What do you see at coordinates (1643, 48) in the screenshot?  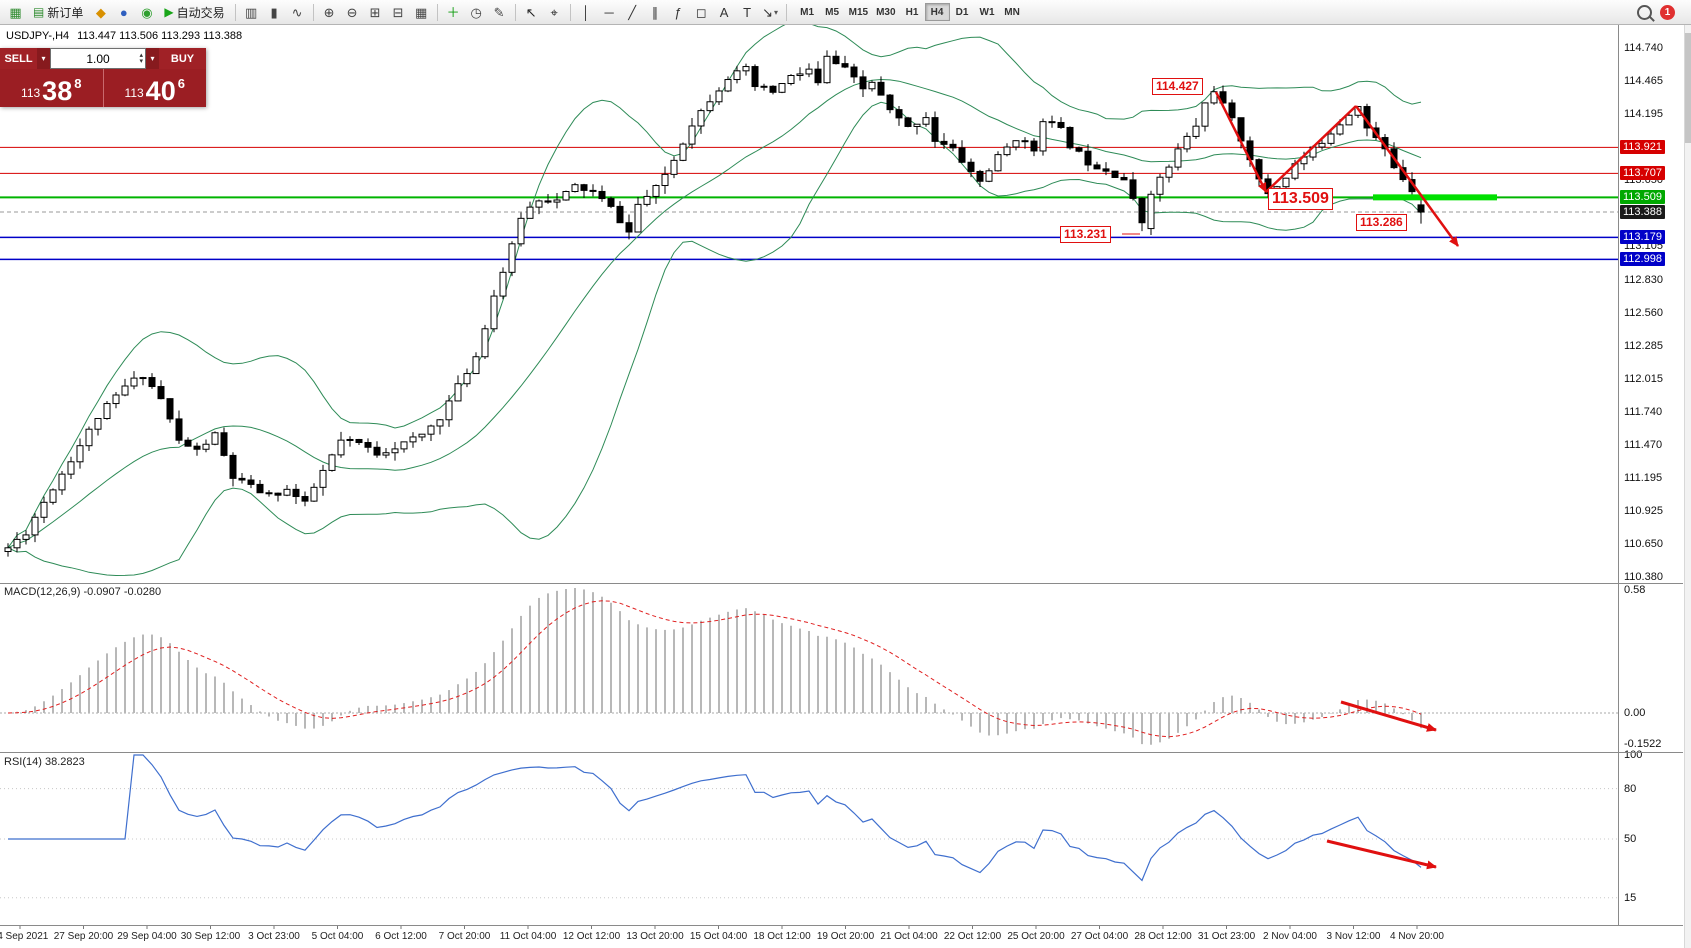 I see `price-tick-label: 114.740` at bounding box center [1643, 48].